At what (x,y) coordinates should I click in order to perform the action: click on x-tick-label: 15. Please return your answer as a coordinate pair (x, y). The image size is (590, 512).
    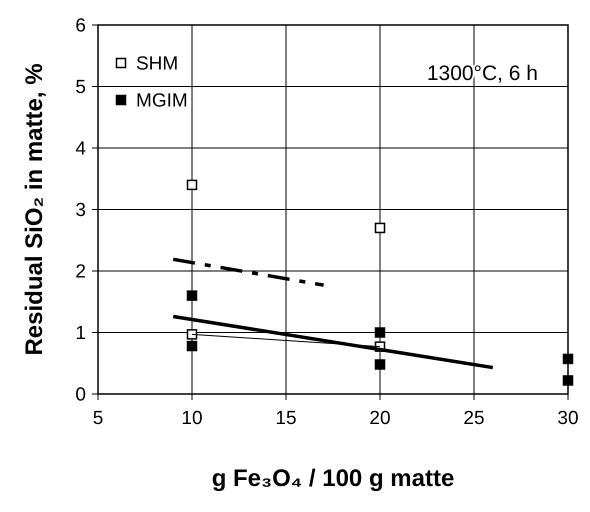
    Looking at the image, I should click on (286, 418).